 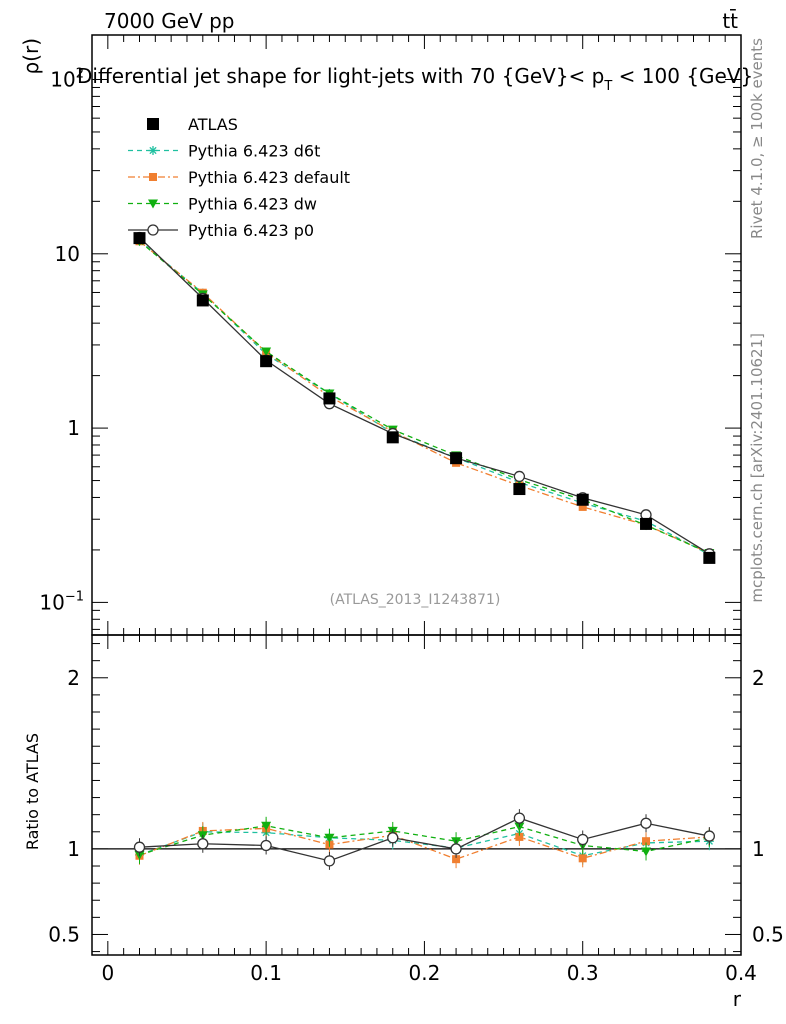 I want to click on chart-title-subscript: T, so click(x=607, y=86).